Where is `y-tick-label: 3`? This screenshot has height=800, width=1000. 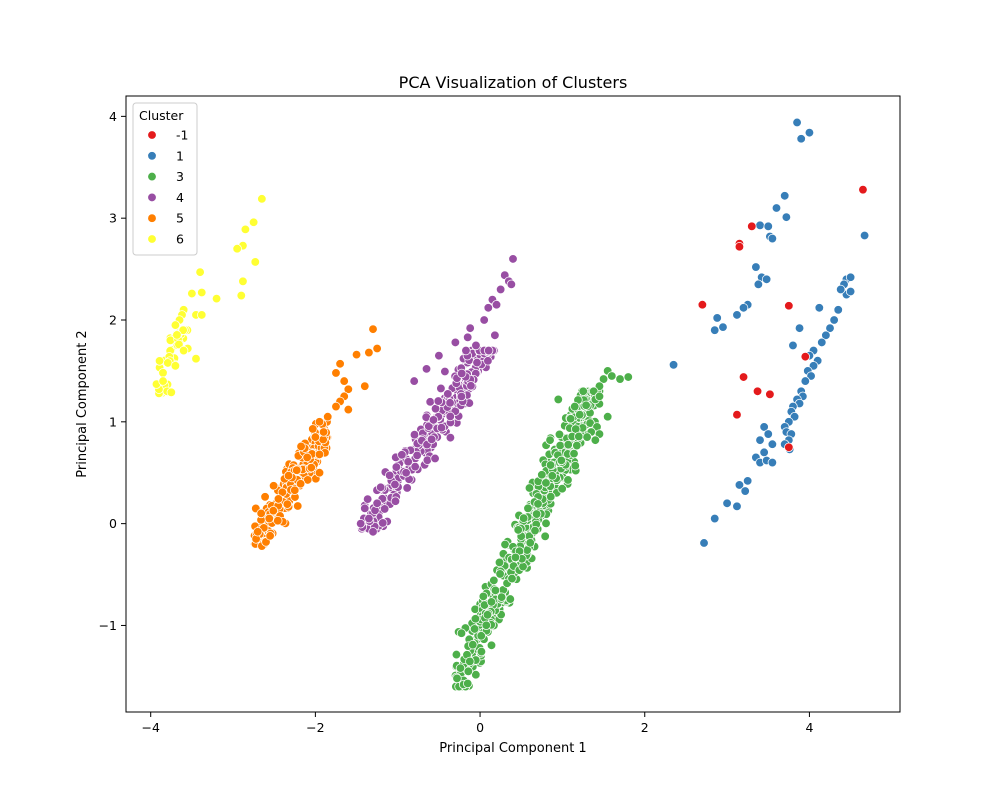 y-tick-label: 3 is located at coordinates (113, 218).